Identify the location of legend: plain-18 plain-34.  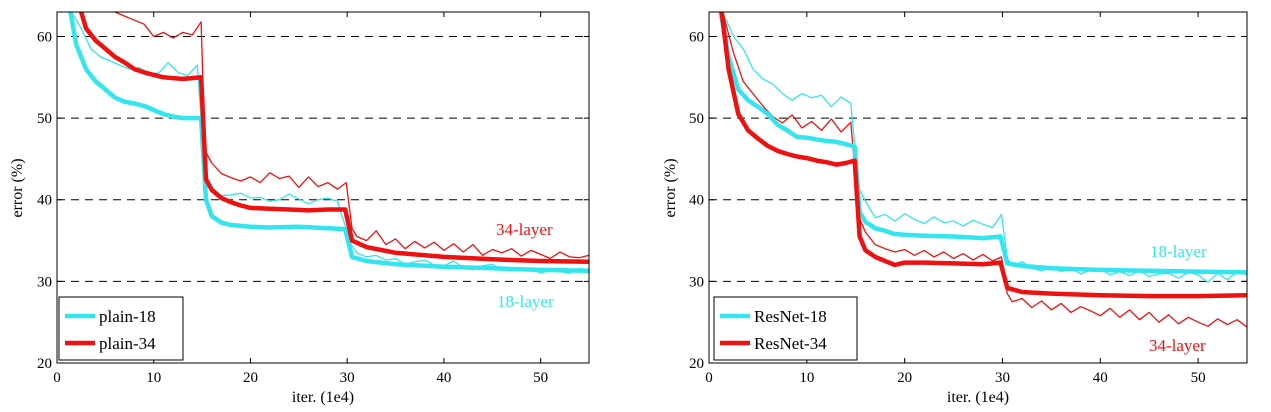
(121, 328).